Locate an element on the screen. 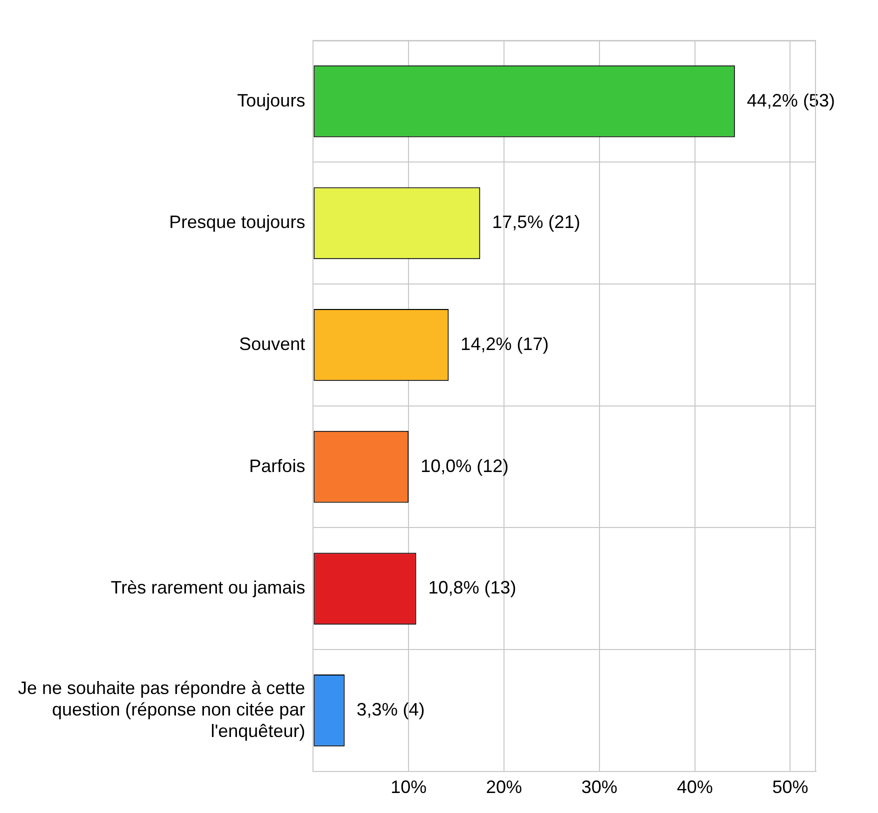 The height and width of the screenshot is (813, 878). y-tick-label: Très rarement ou jamais is located at coordinates (208, 588).